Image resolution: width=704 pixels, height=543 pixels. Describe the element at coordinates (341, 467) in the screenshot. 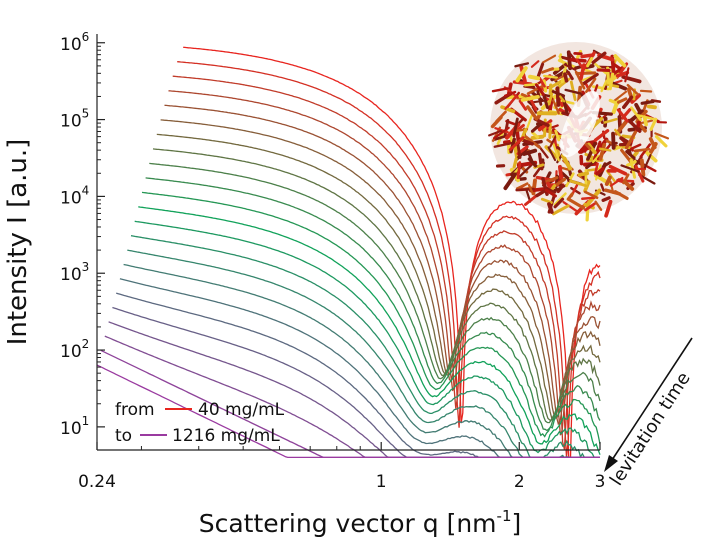

I see `x-ticks: 0.24 1 2 3` at that location.